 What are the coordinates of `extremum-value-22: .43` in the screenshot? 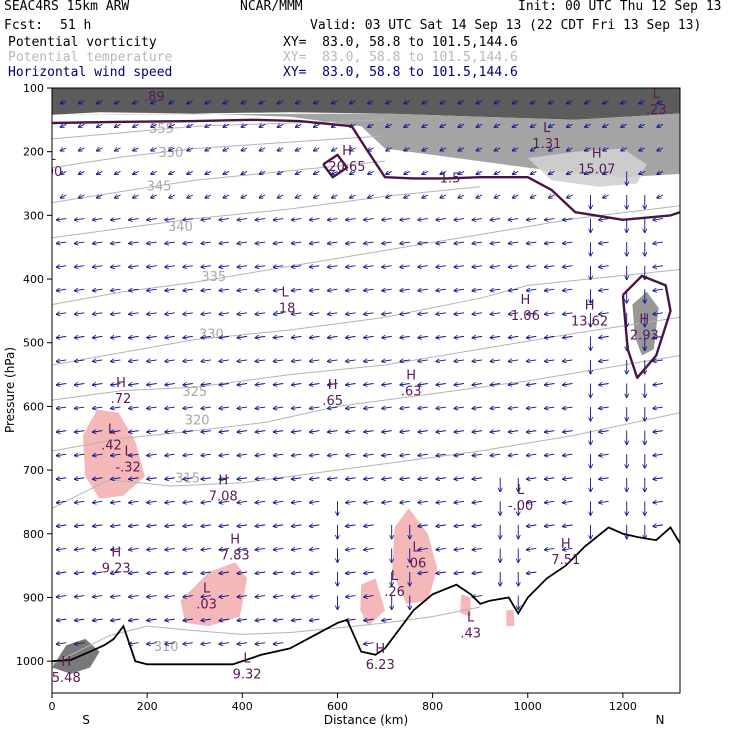 It's located at (470, 633).